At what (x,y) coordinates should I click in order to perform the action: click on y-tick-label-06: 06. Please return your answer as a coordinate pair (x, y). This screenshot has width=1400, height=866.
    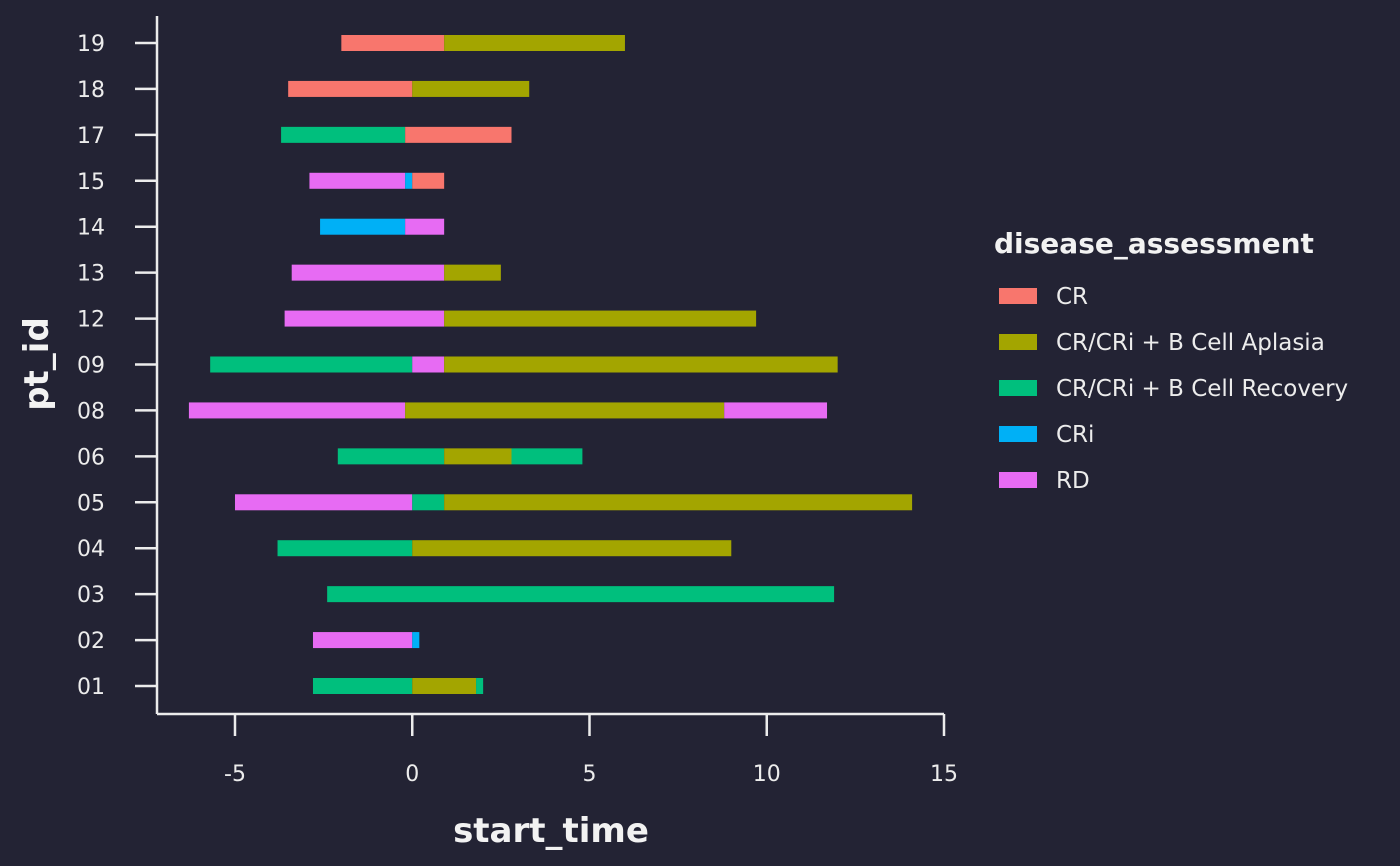
    Looking at the image, I should click on (91, 457).